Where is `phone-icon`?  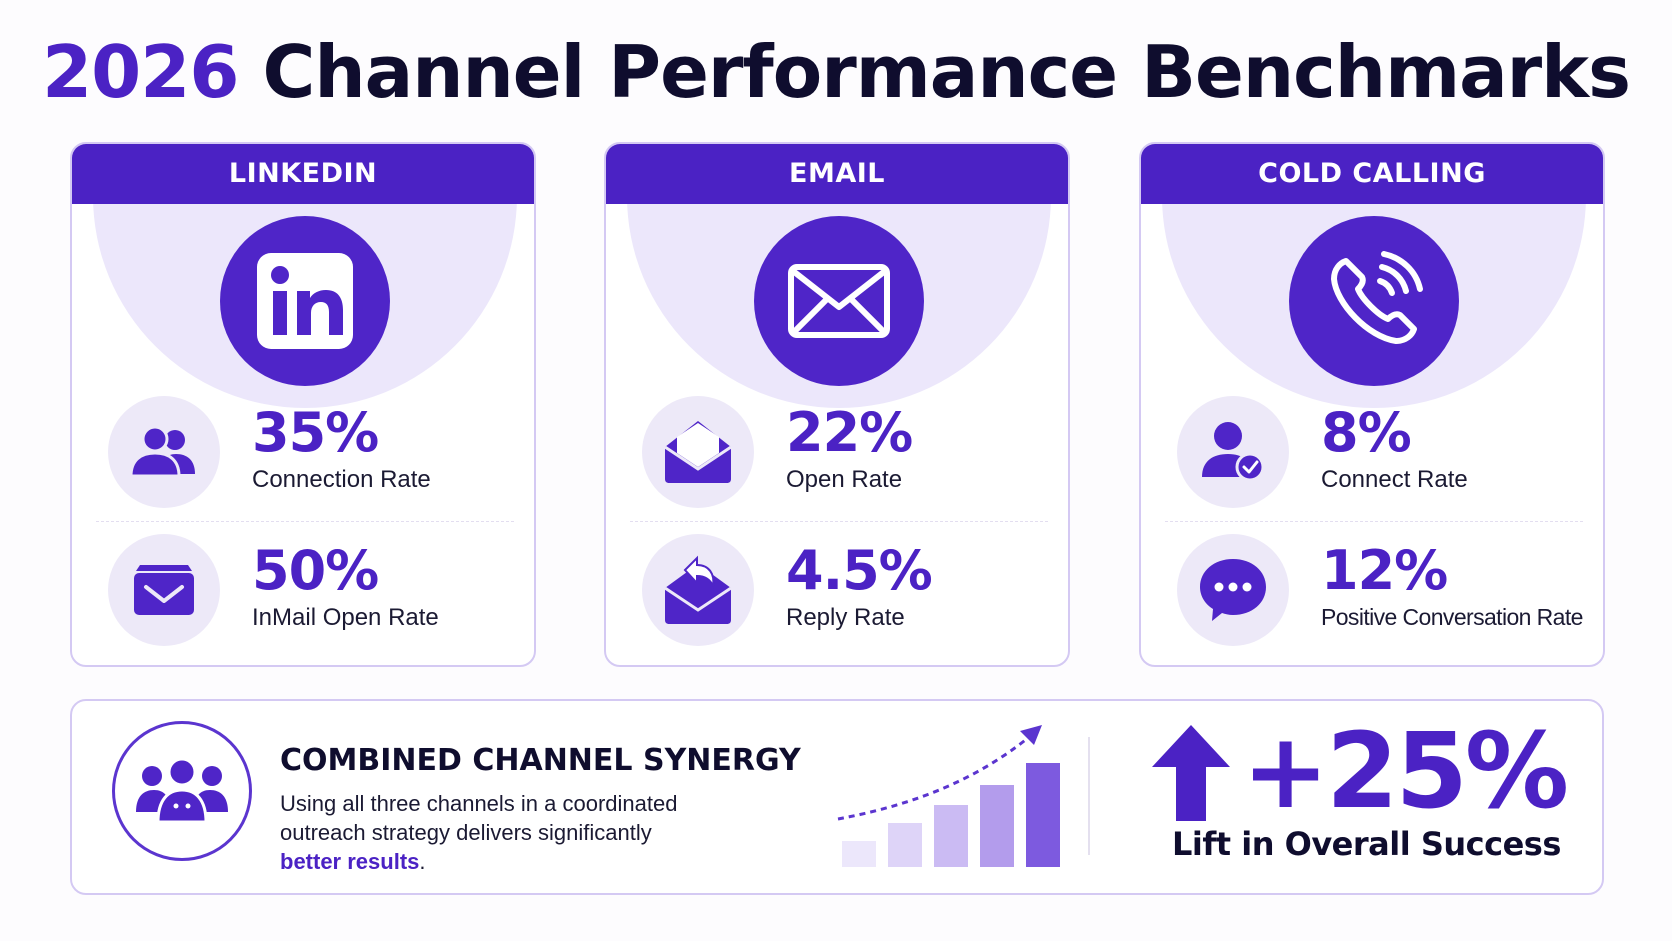
phone-icon is located at coordinates (1374, 301).